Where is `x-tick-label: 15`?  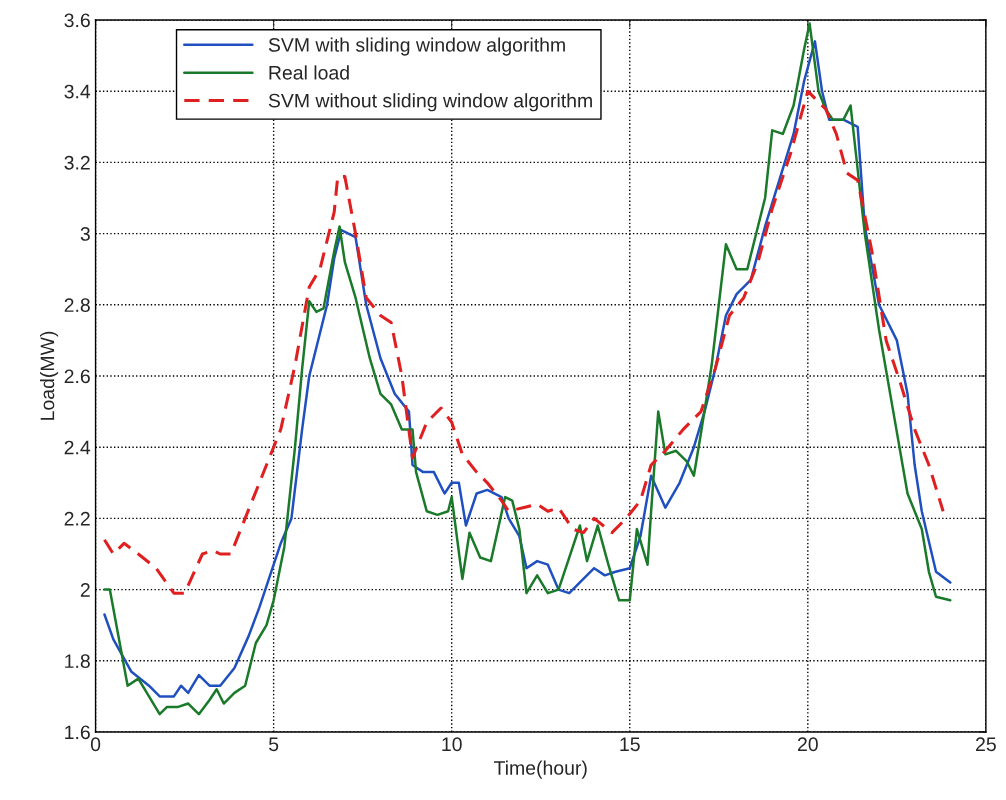 x-tick-label: 15 is located at coordinates (630, 744).